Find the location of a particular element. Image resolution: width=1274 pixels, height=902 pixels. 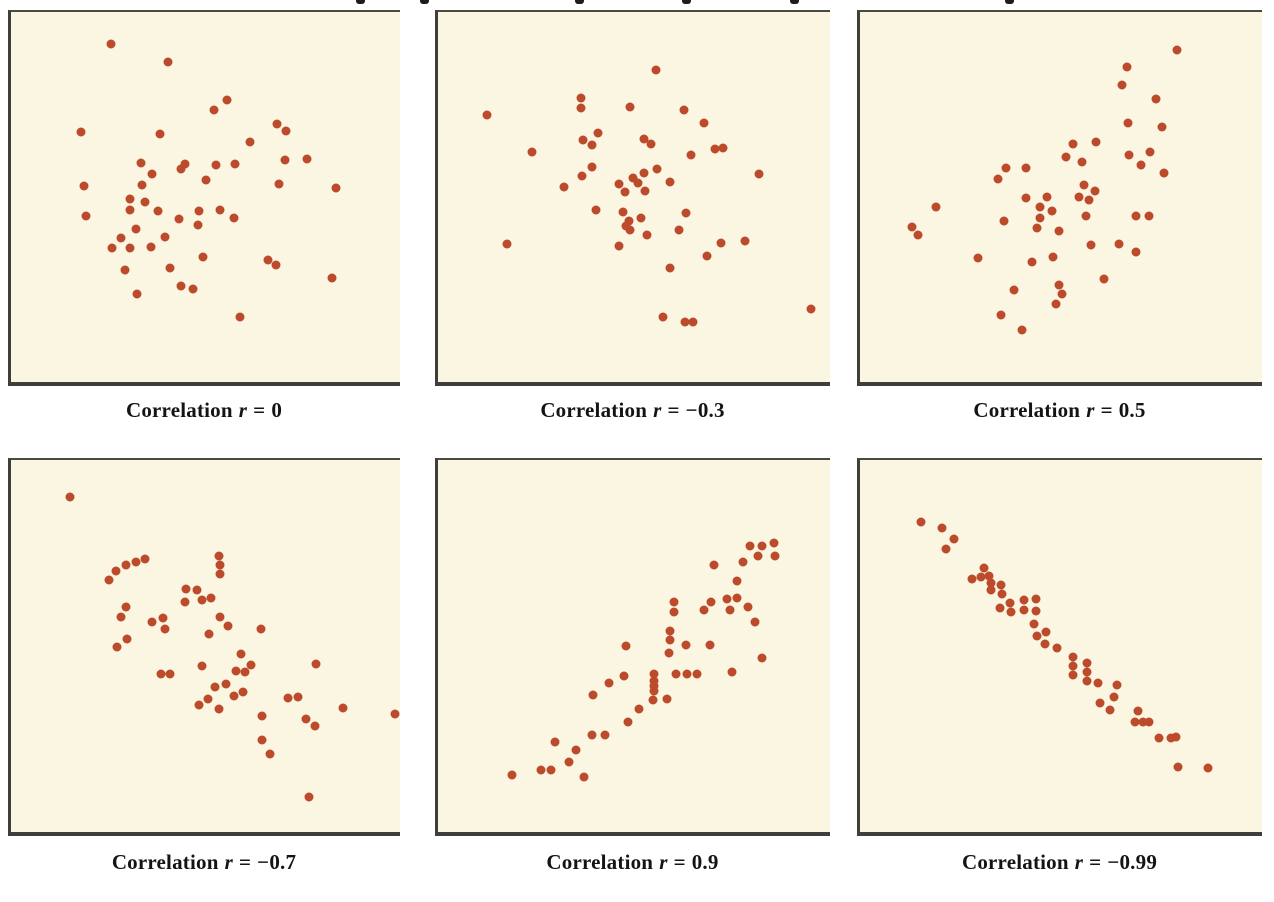

scatterplot-panel-r0 is located at coordinates (204, 198).